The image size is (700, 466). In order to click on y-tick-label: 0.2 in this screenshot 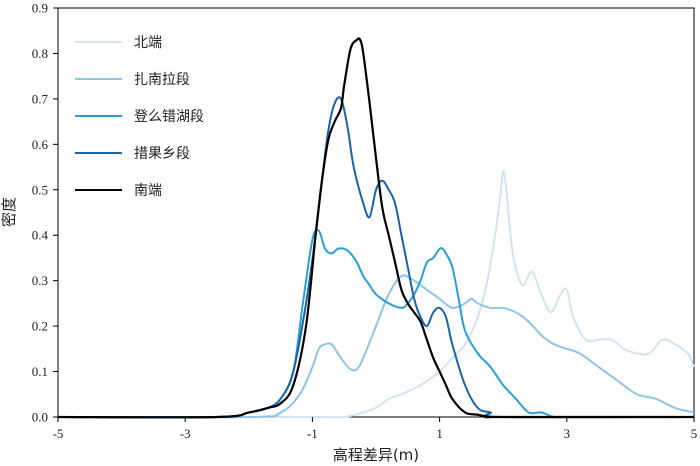, I will do `click(40, 326)`.